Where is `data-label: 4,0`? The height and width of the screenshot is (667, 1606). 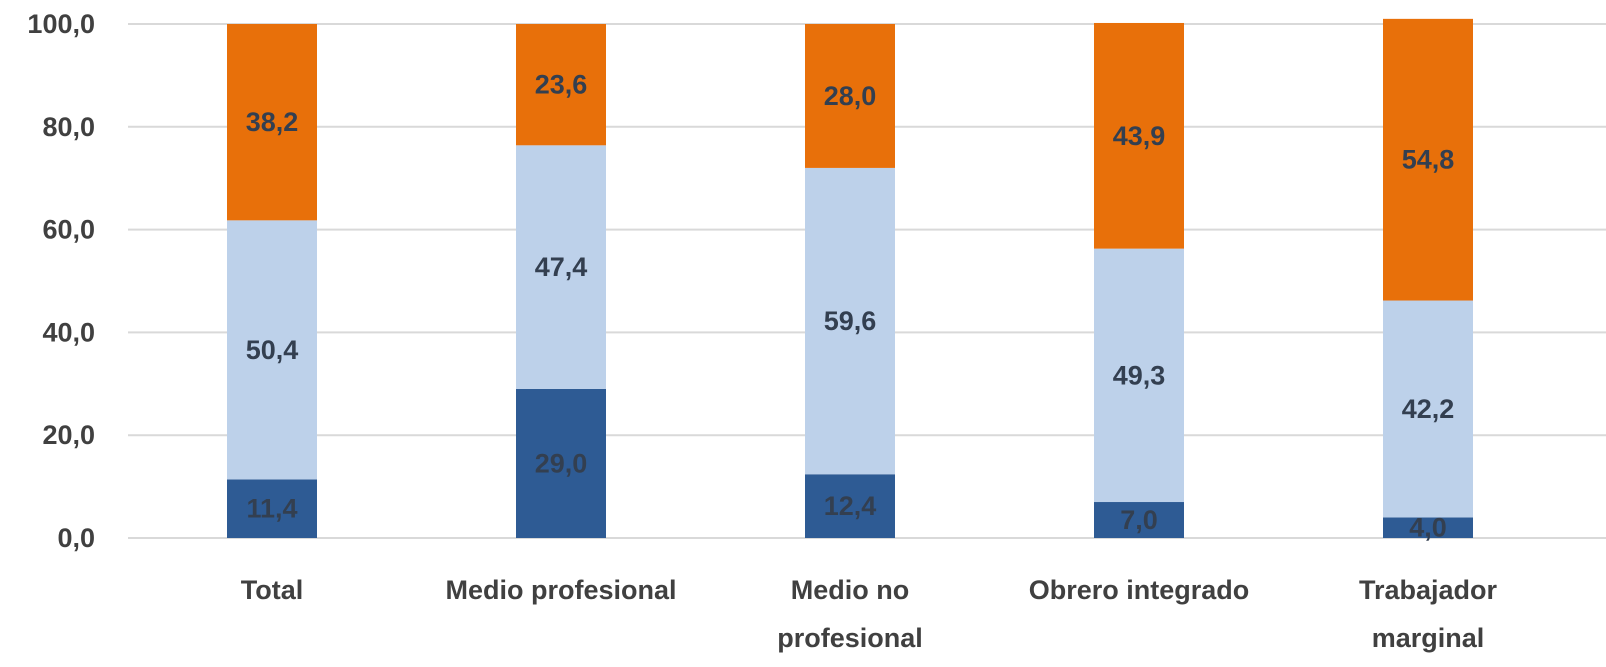
data-label: 4,0 is located at coordinates (1428, 528).